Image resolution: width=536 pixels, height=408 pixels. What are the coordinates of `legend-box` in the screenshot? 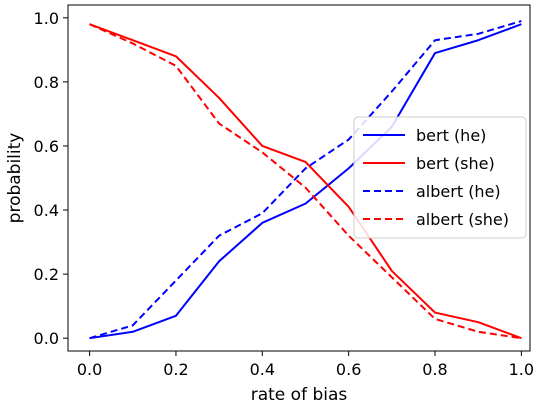 It's located at (440, 177).